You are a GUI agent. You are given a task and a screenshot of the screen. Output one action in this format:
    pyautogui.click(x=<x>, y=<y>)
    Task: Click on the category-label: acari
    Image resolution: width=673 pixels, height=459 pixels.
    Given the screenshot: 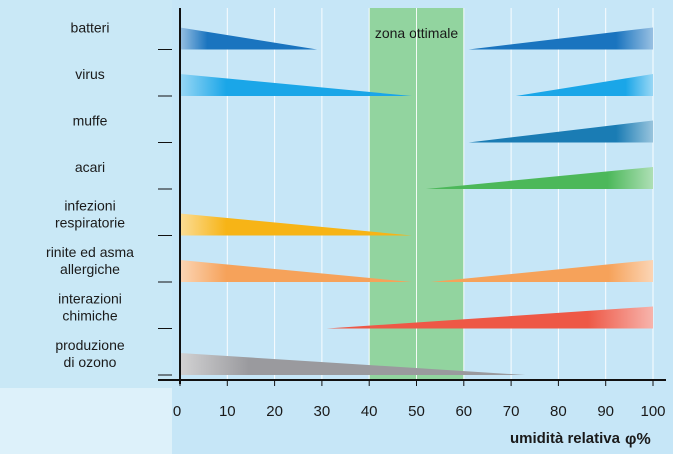 What is the action you would take?
    pyautogui.click(x=90, y=167)
    